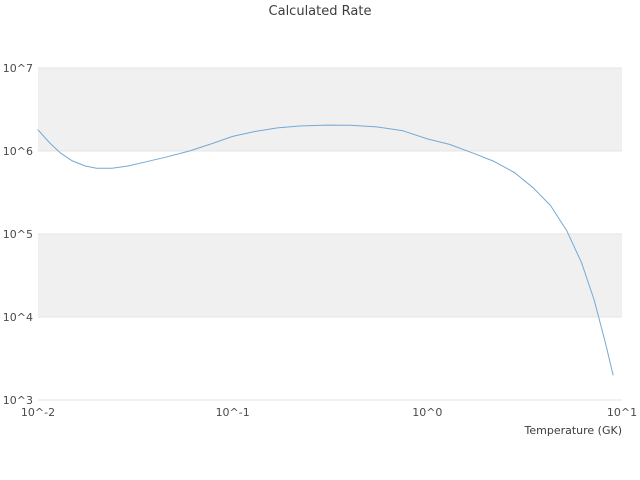 The image size is (640, 480). Describe the element at coordinates (18, 151) in the screenshot. I see `y-tick-label: 10^6` at that location.